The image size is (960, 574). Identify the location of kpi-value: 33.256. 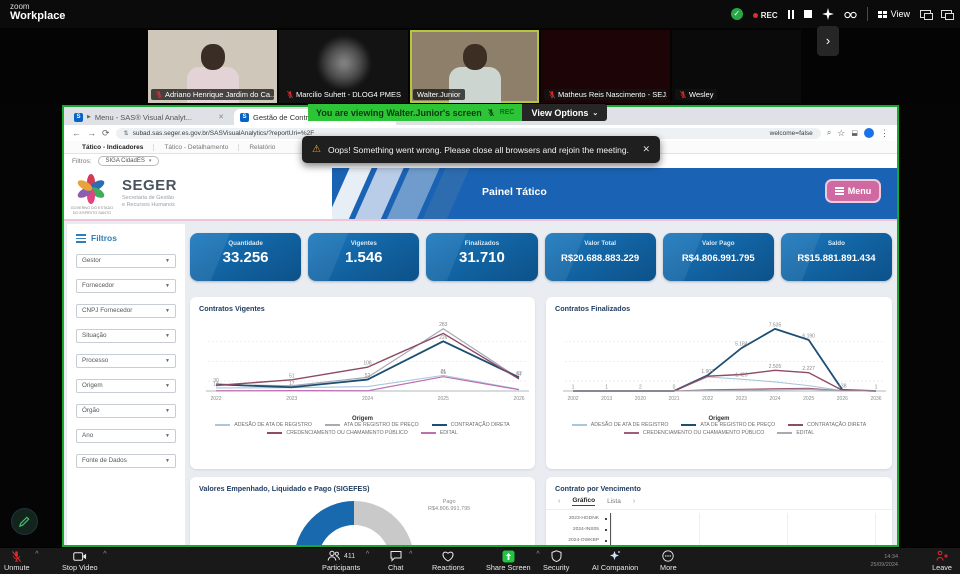
(245, 257).